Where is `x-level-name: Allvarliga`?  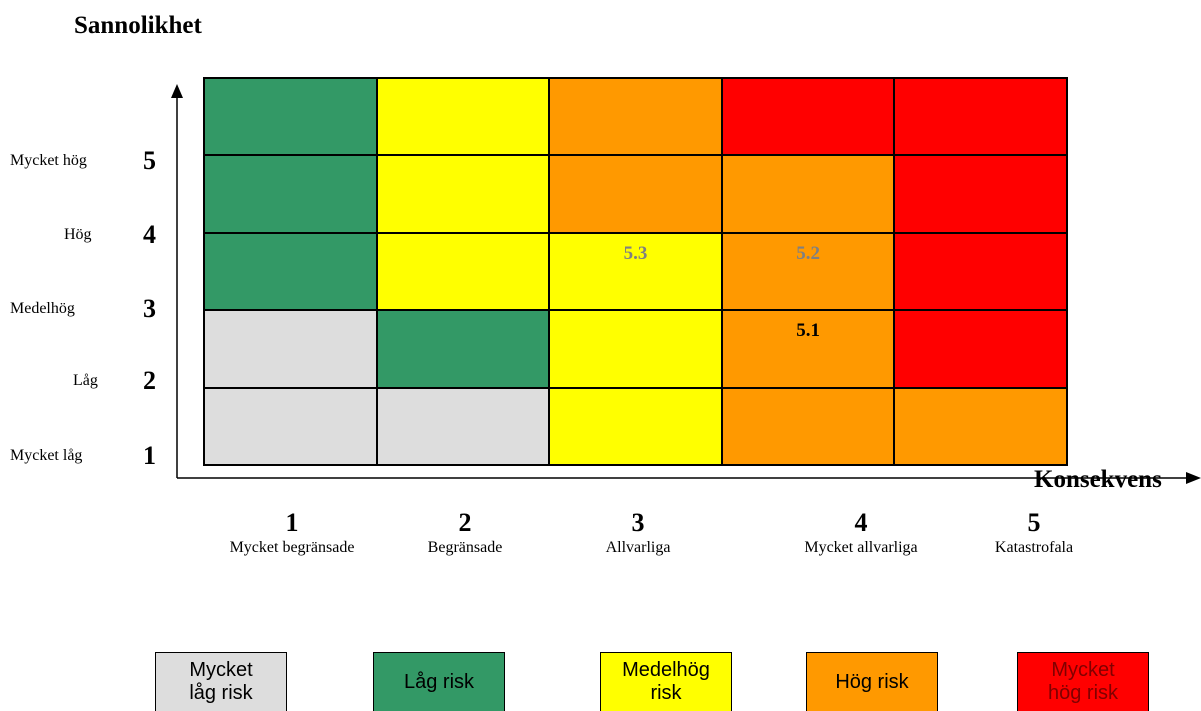 x-level-name: Allvarliga is located at coordinates (638, 547).